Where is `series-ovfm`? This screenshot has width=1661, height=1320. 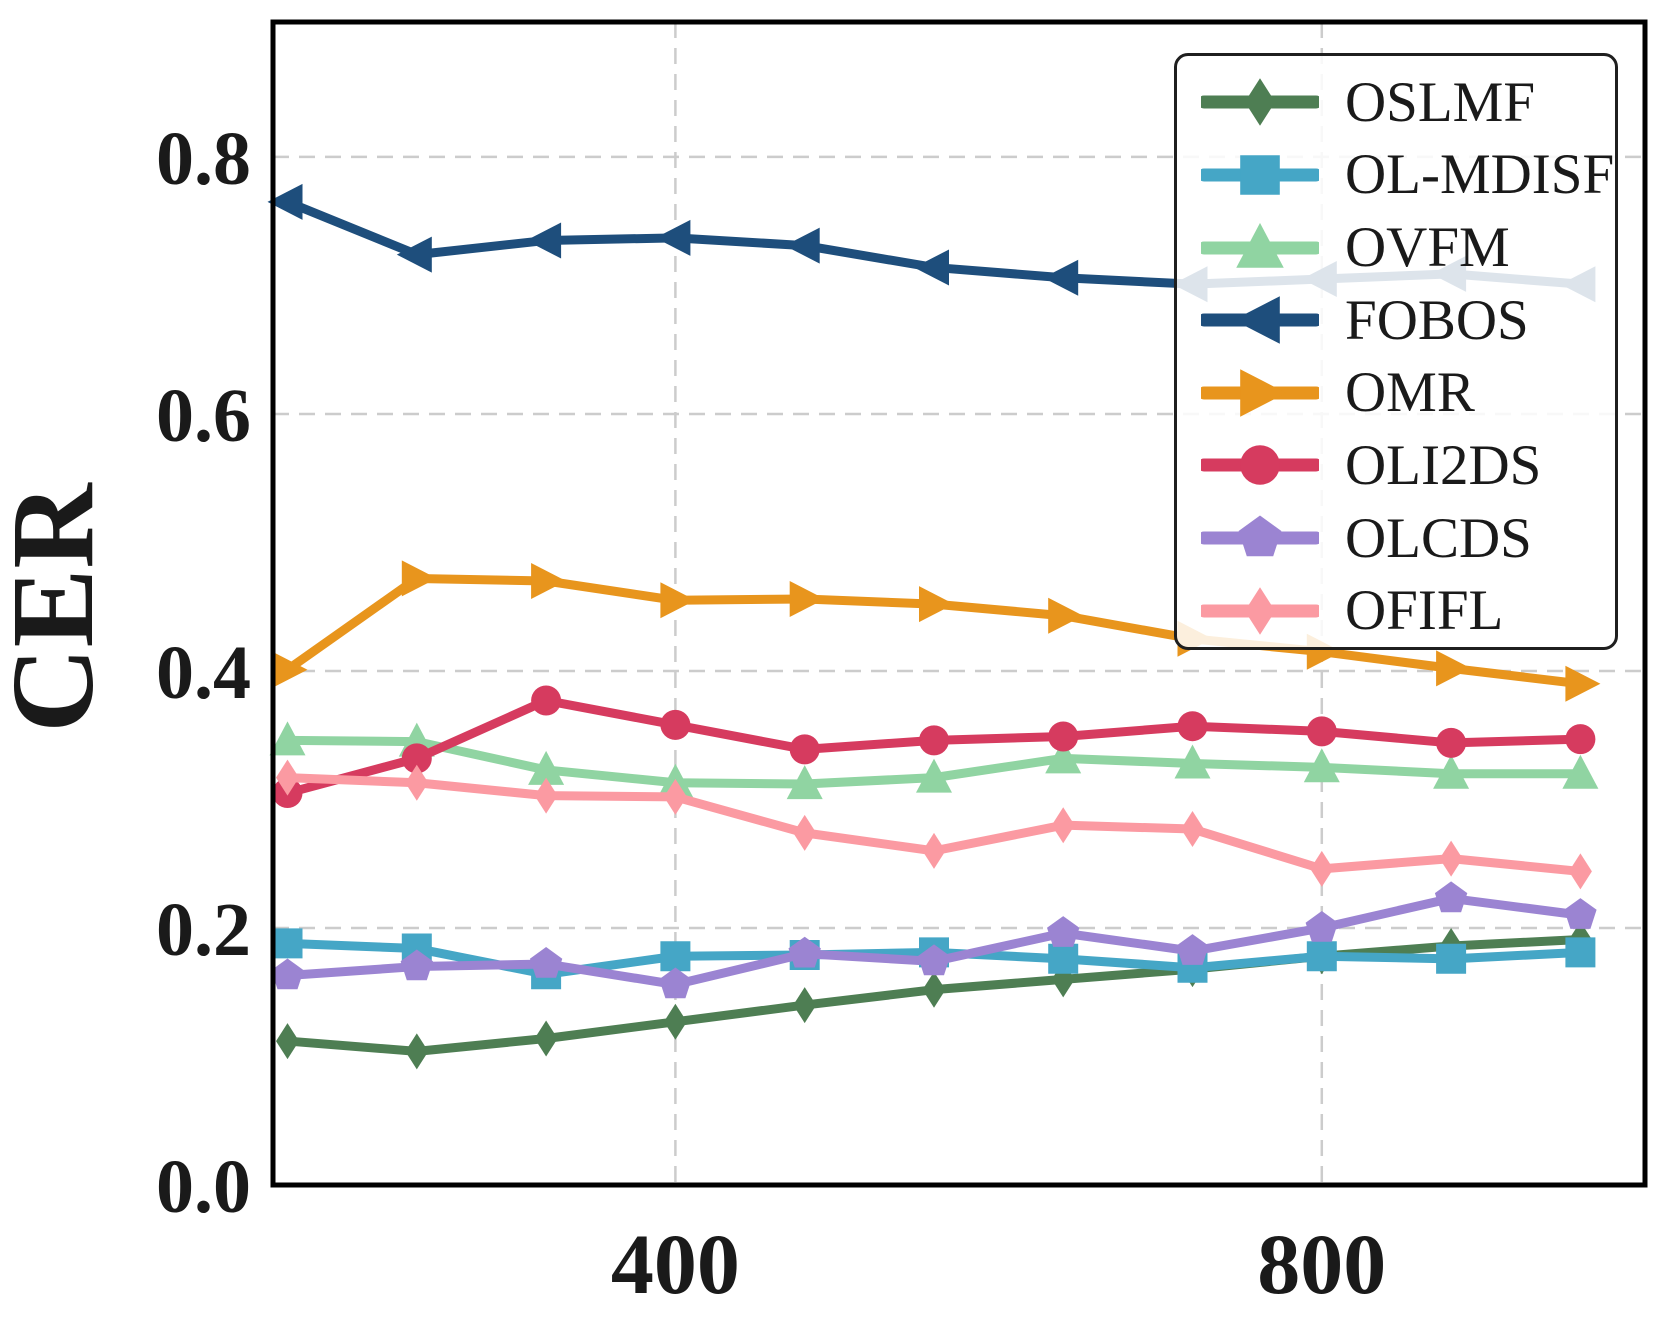
series-ovfm is located at coordinates (934, 760).